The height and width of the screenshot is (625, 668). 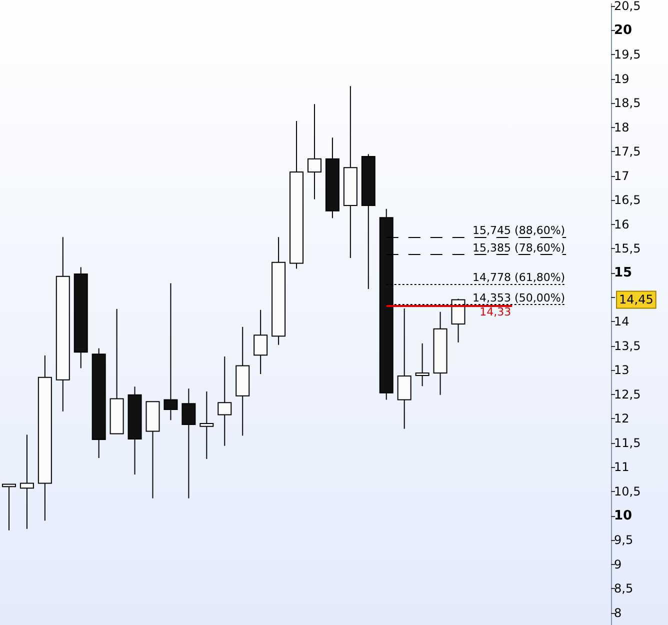 I want to click on y-tick-label: 12, so click(x=622, y=419).